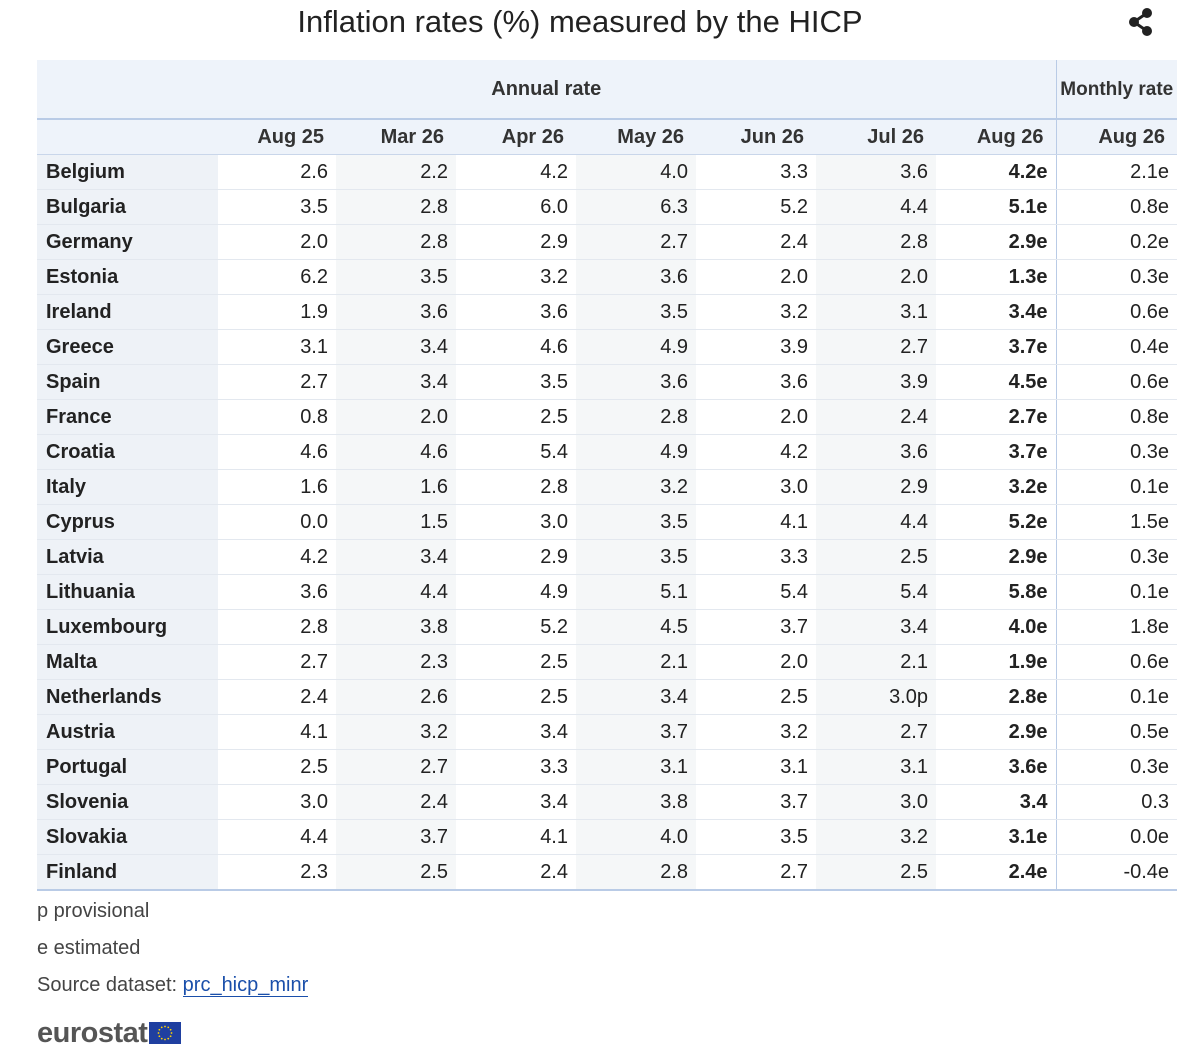  I want to click on table-row: Slovakia 4.4 3.7 4.1 4.0 3.5 3.2 3.1e 0.0e, so click(607, 837).